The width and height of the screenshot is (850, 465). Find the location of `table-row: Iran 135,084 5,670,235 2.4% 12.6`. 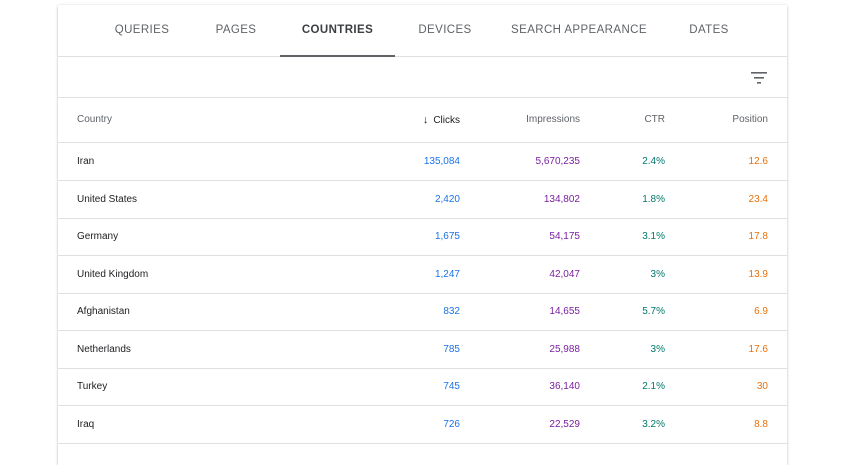

table-row: Iran 135,084 5,670,235 2.4% 12.6 is located at coordinates (422, 162).